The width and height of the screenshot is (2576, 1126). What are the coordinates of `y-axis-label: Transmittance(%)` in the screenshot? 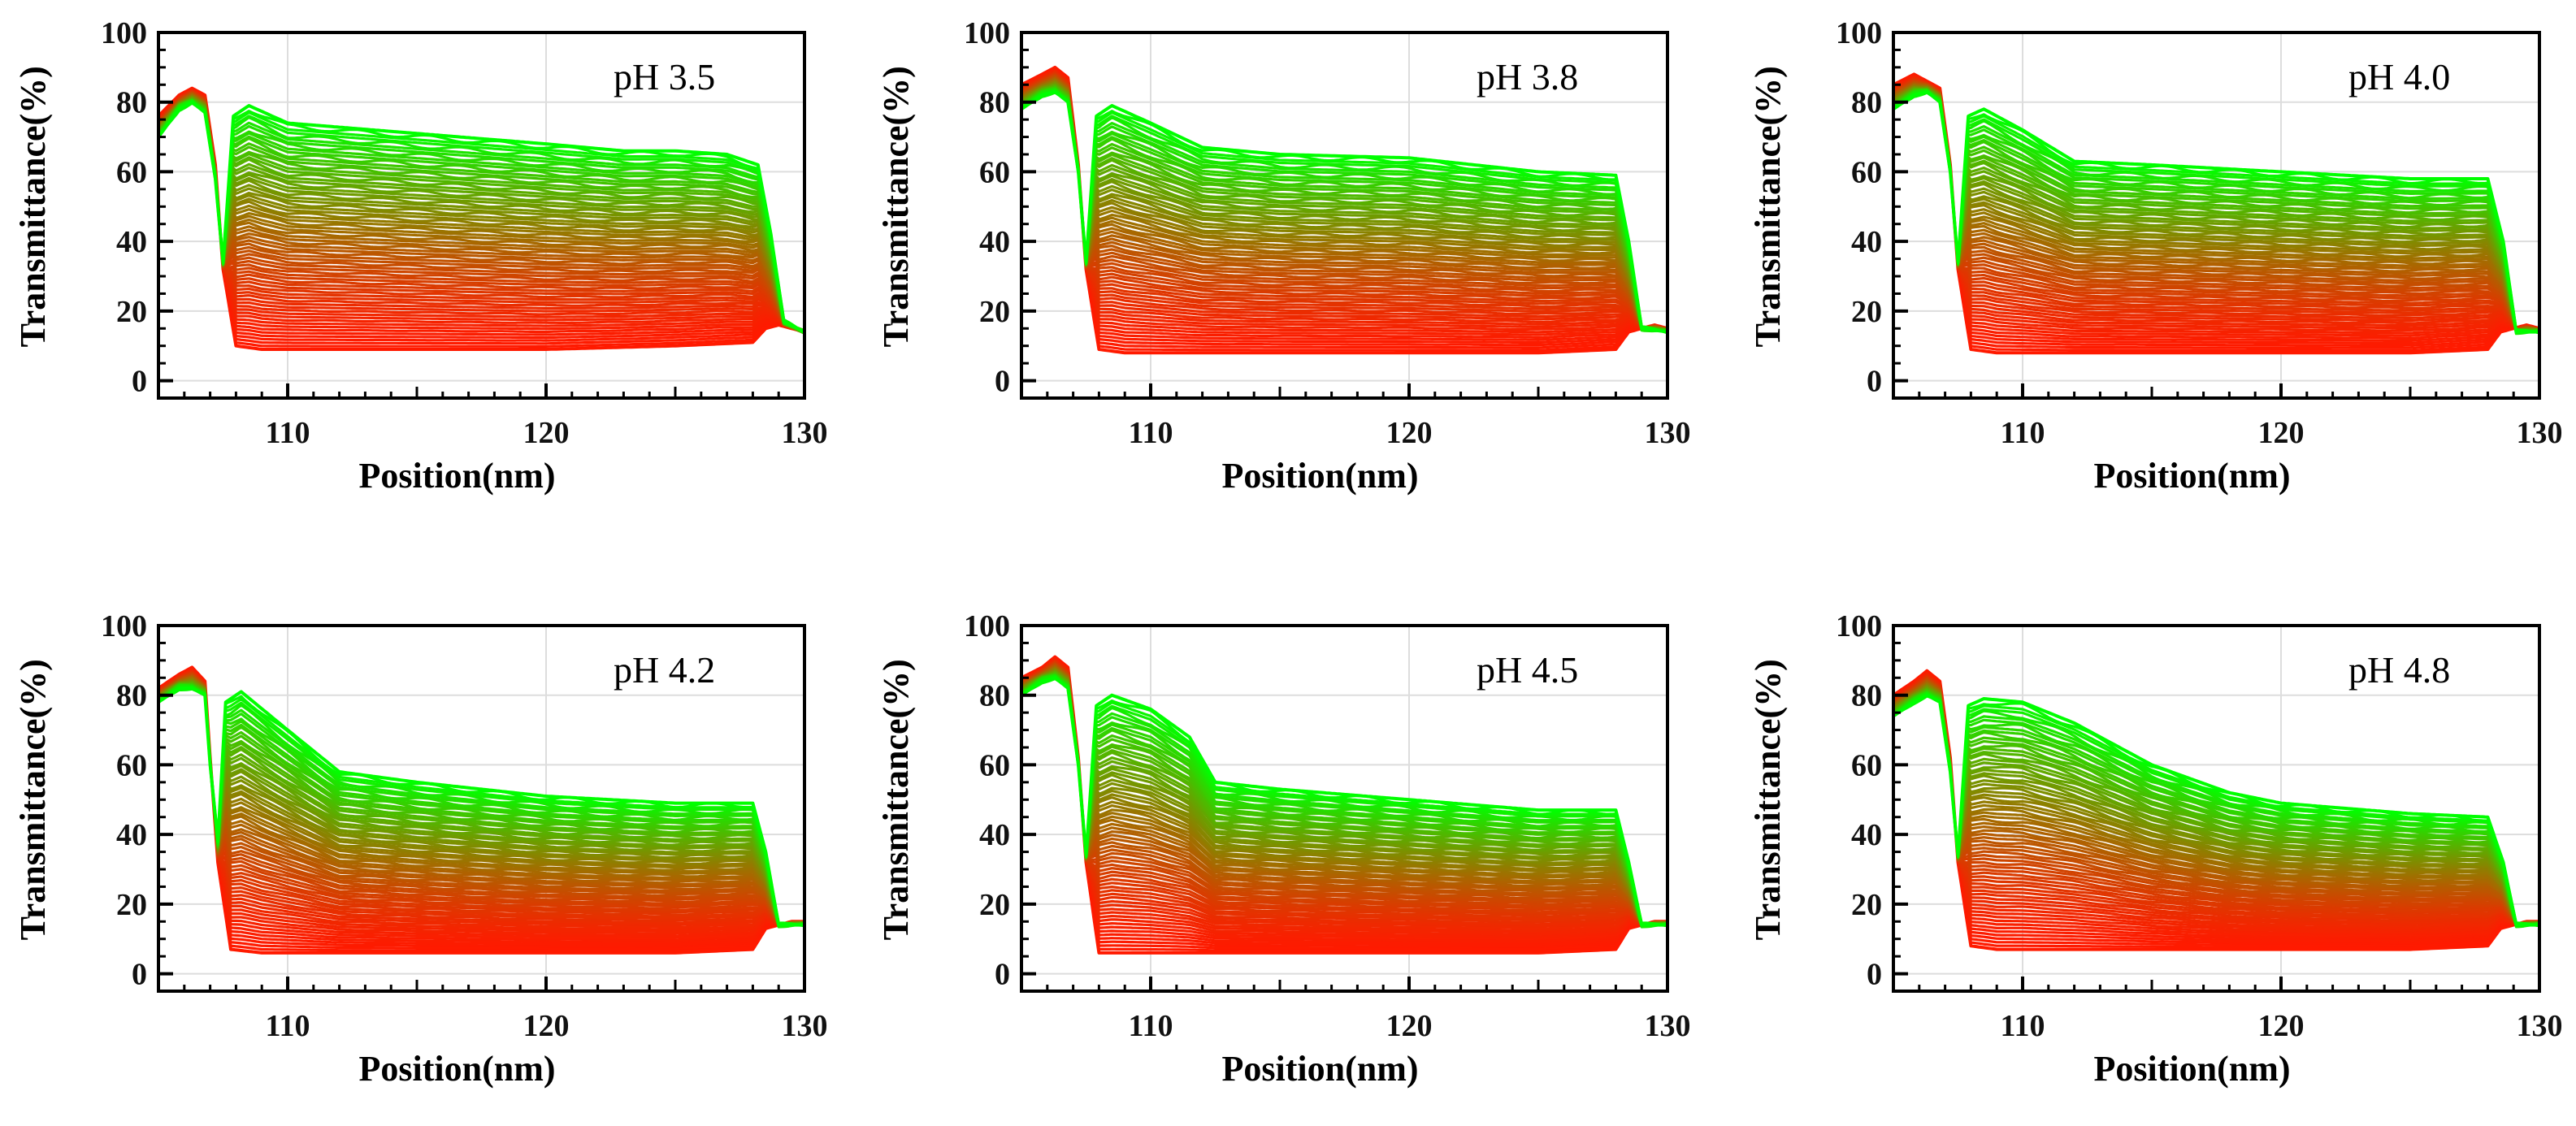 It's located at (1768, 206).